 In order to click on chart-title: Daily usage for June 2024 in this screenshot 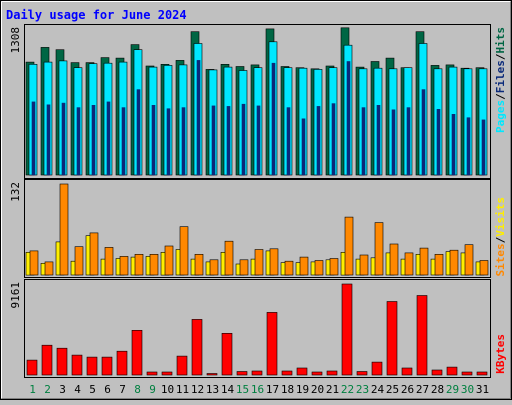, I will do `click(96, 15)`.